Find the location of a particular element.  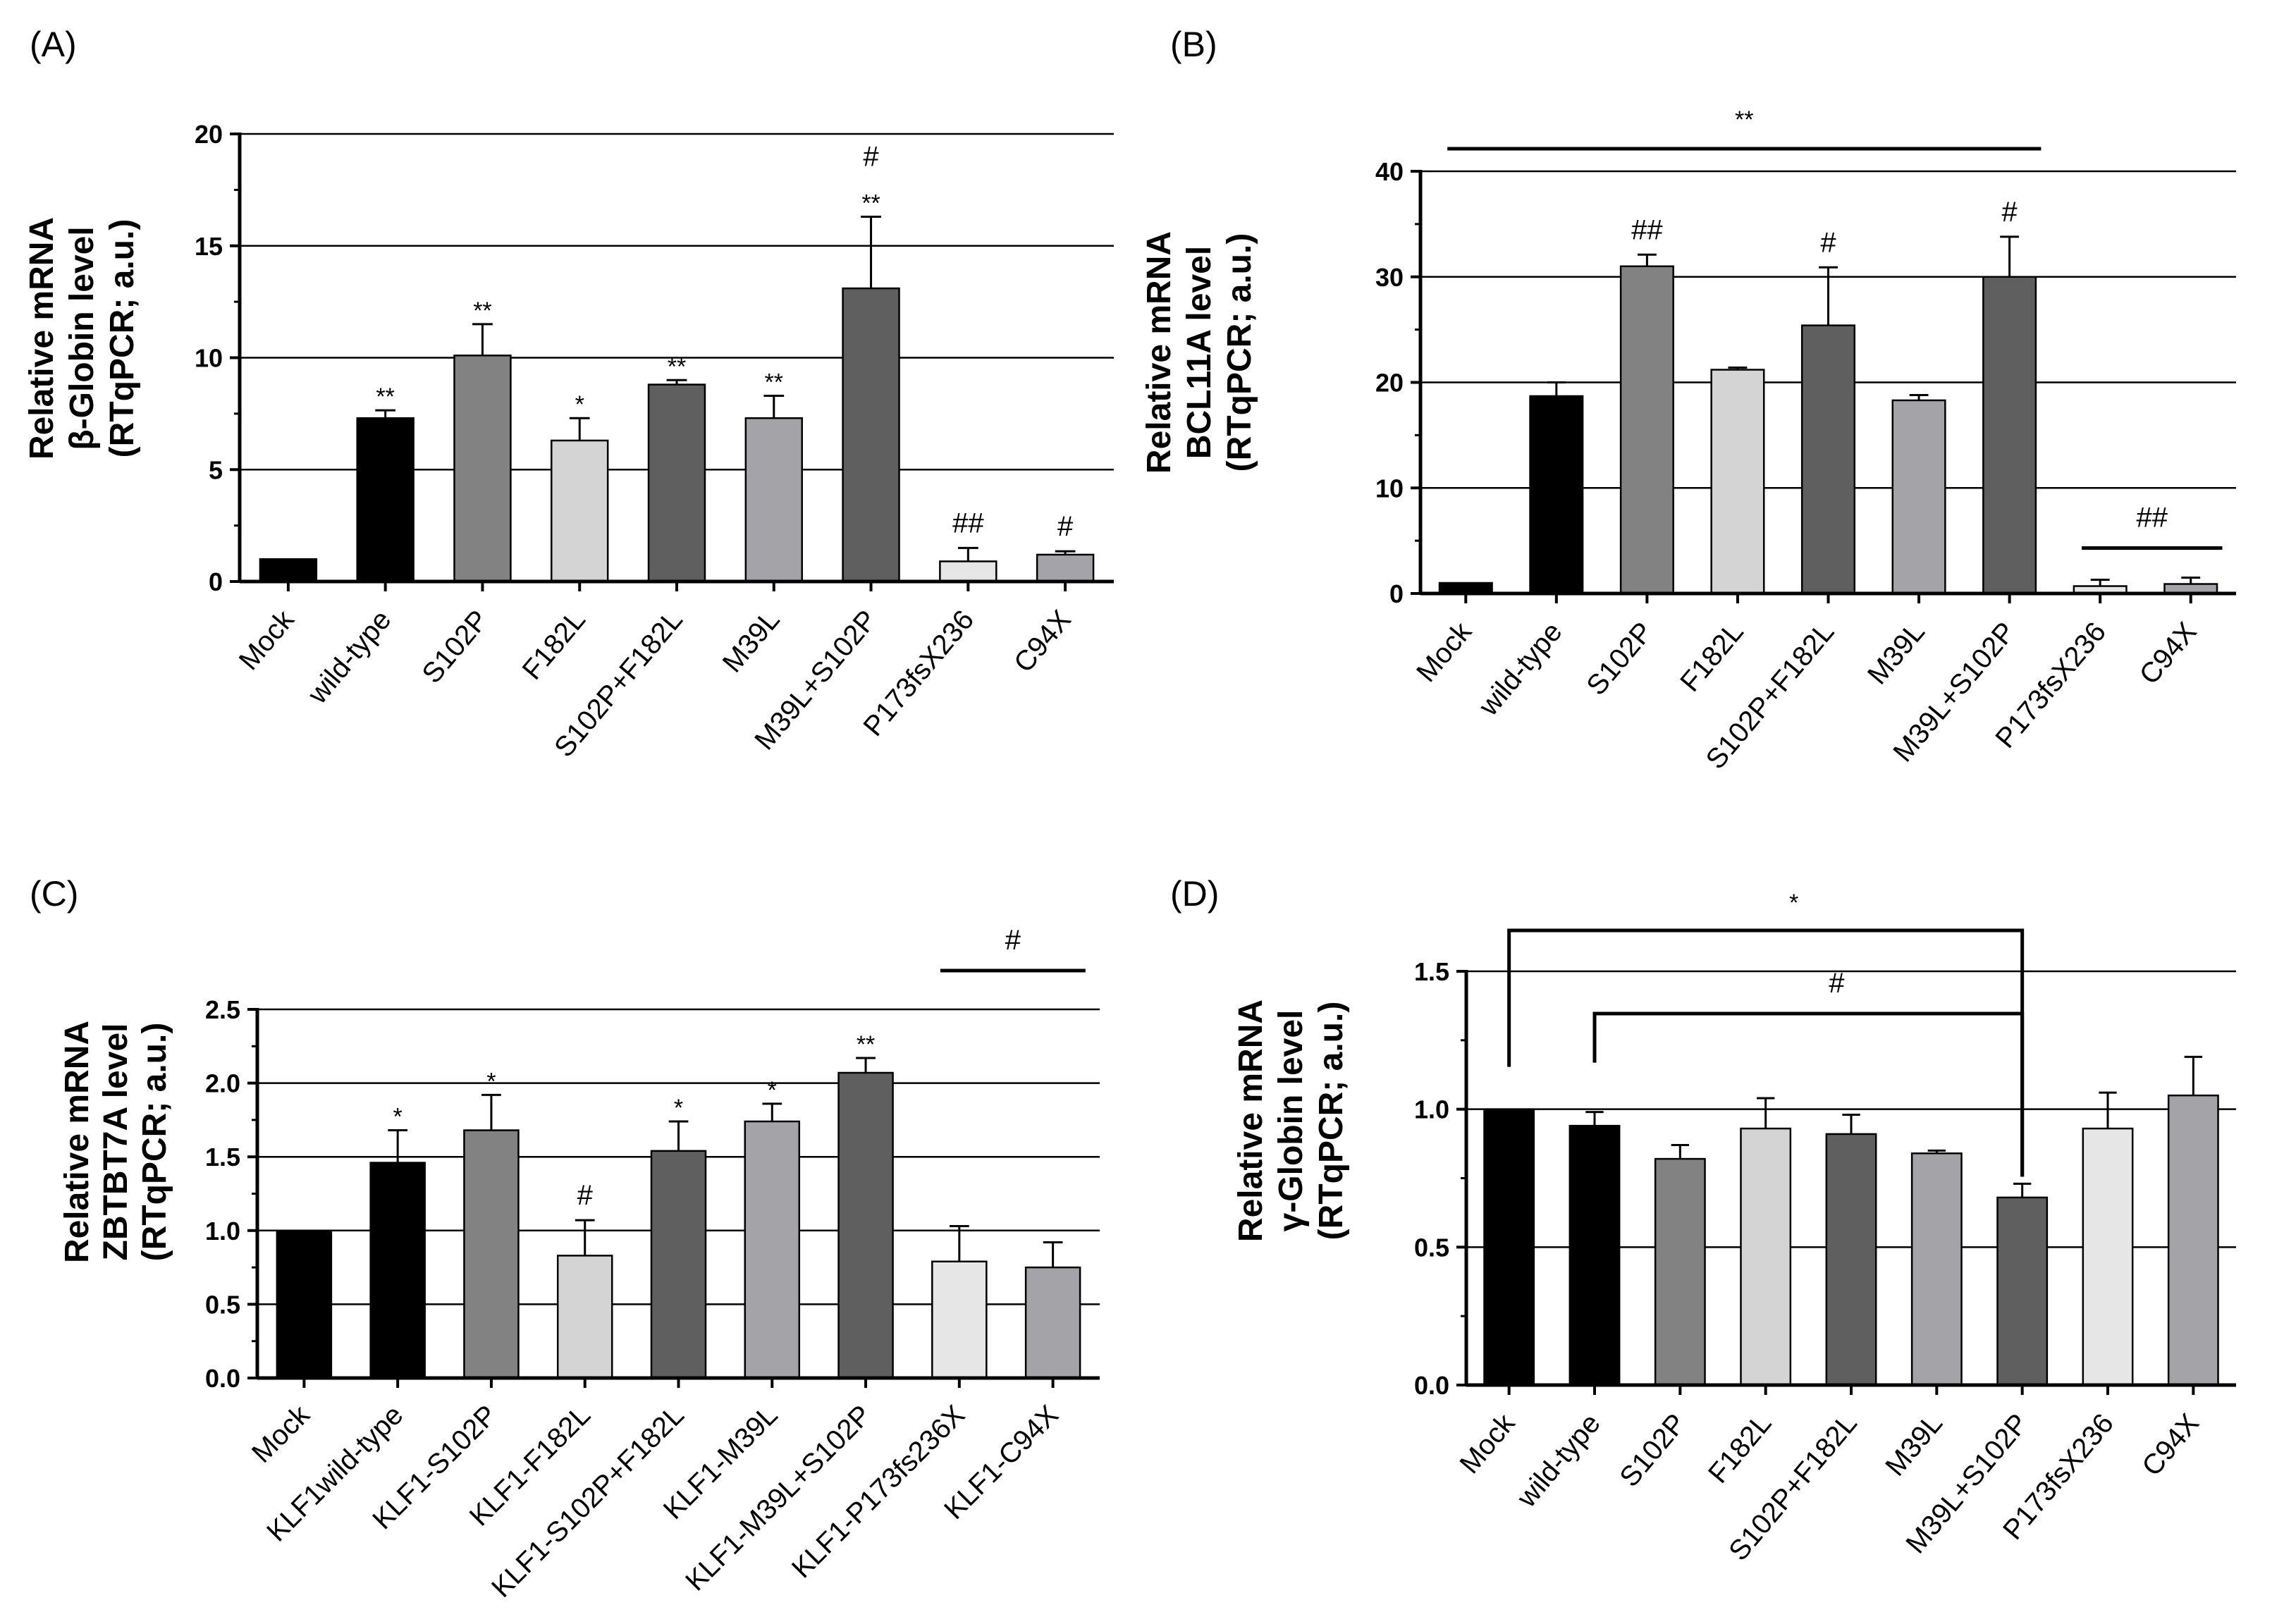

panel-label: (A) is located at coordinates (53, 45).